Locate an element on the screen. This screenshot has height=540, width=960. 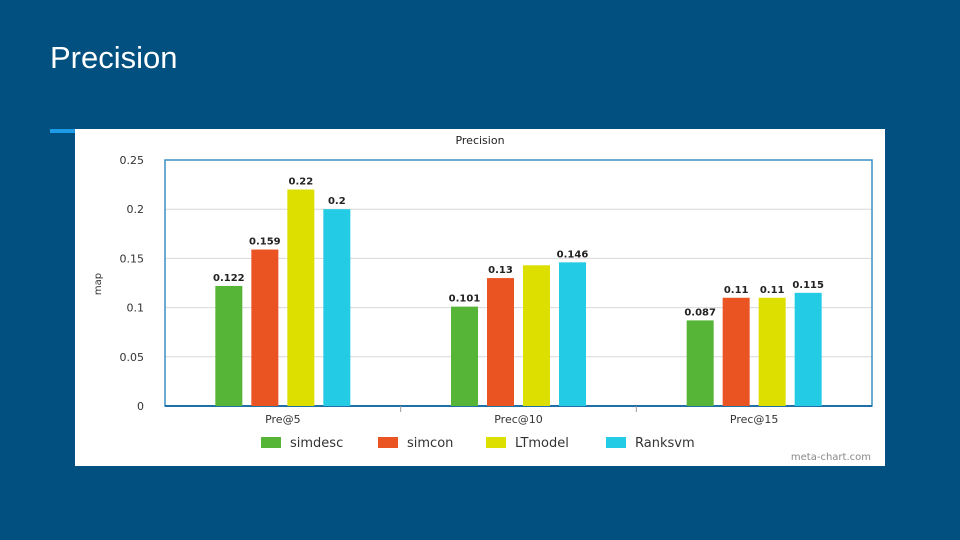
data-label: 0.22 is located at coordinates (300, 182).